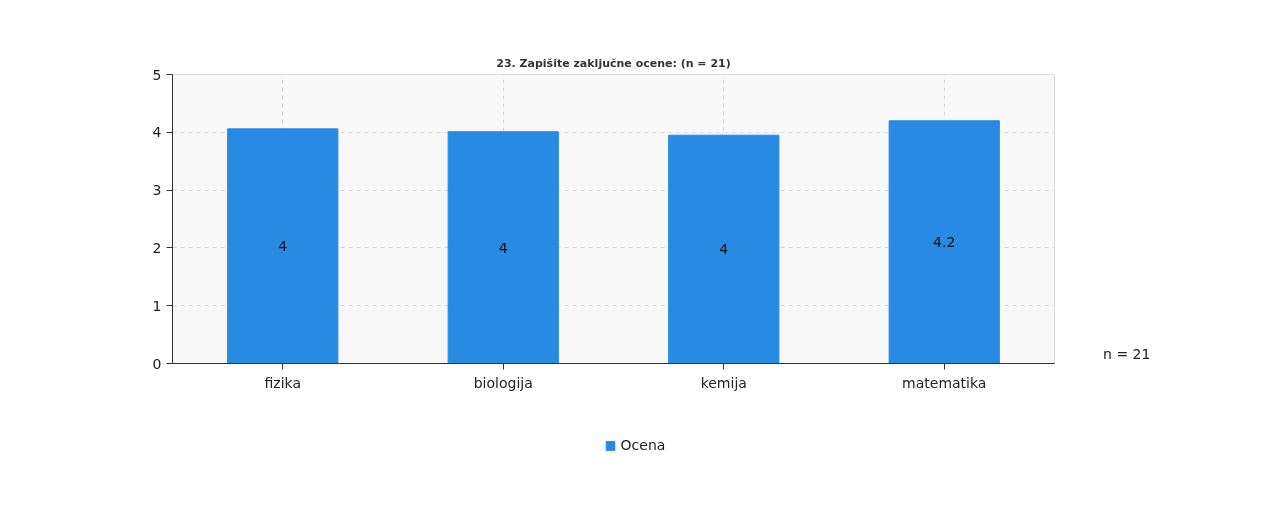 This screenshot has width=1270, height=516. What do you see at coordinates (944, 382) in the screenshot?
I see `x-tick-label: matematika` at bounding box center [944, 382].